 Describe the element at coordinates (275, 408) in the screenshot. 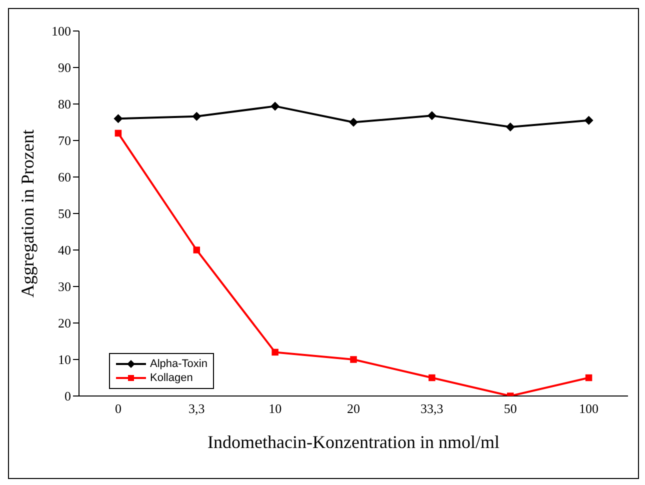

I see `x-tick-label: 10` at that location.